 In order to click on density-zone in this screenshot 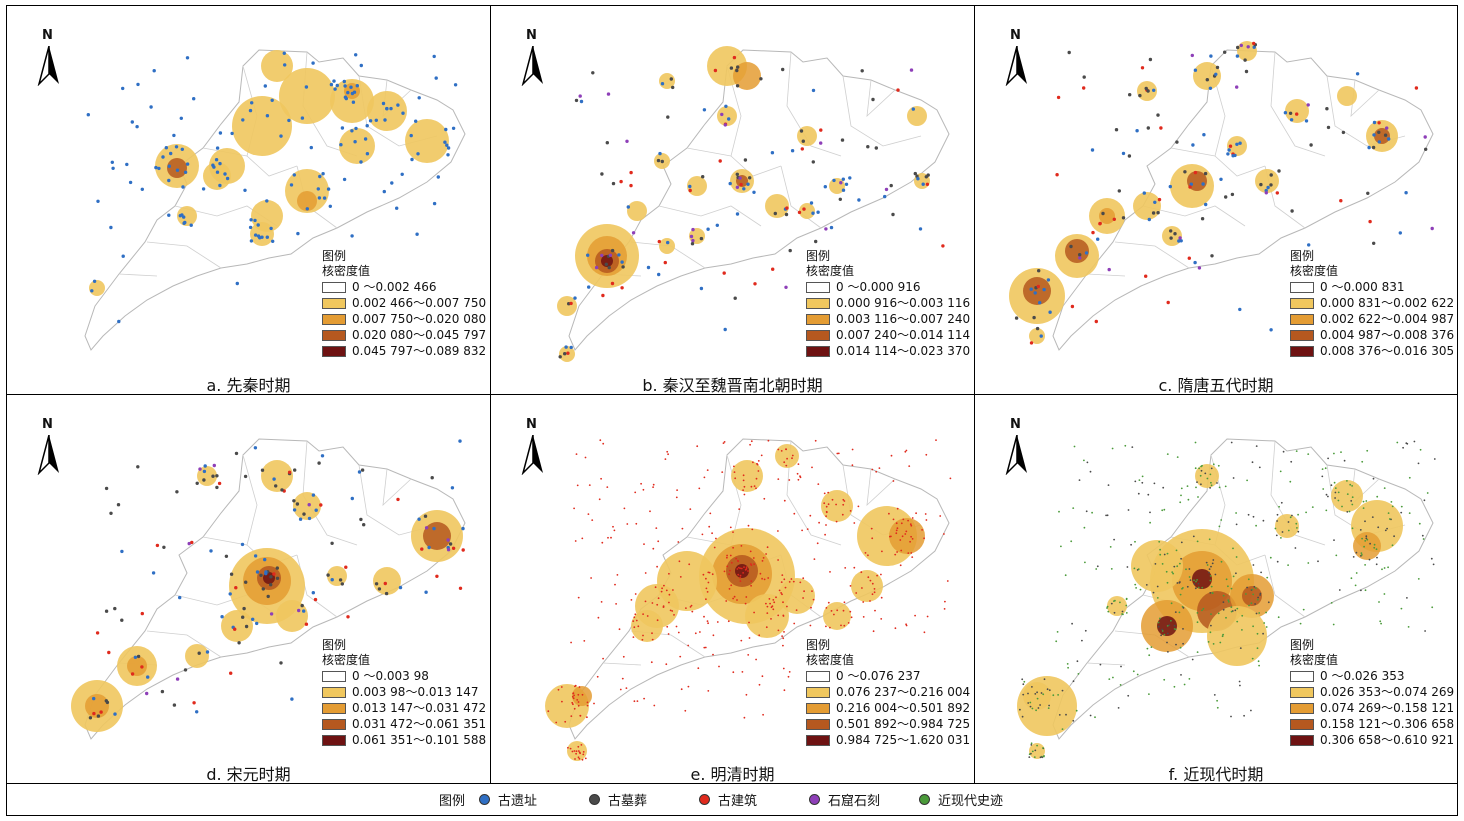, I will do `click(607, 261)`.